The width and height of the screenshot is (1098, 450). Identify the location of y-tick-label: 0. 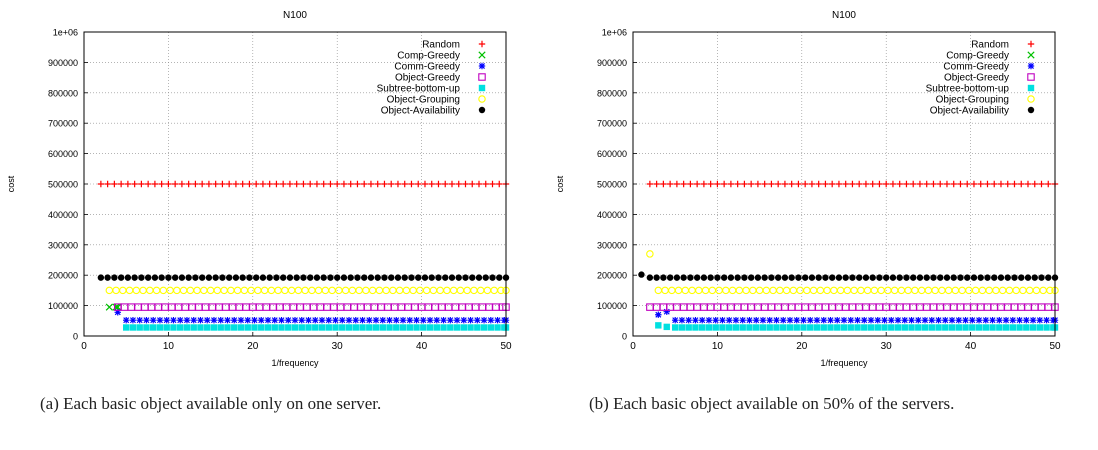
(624, 337).